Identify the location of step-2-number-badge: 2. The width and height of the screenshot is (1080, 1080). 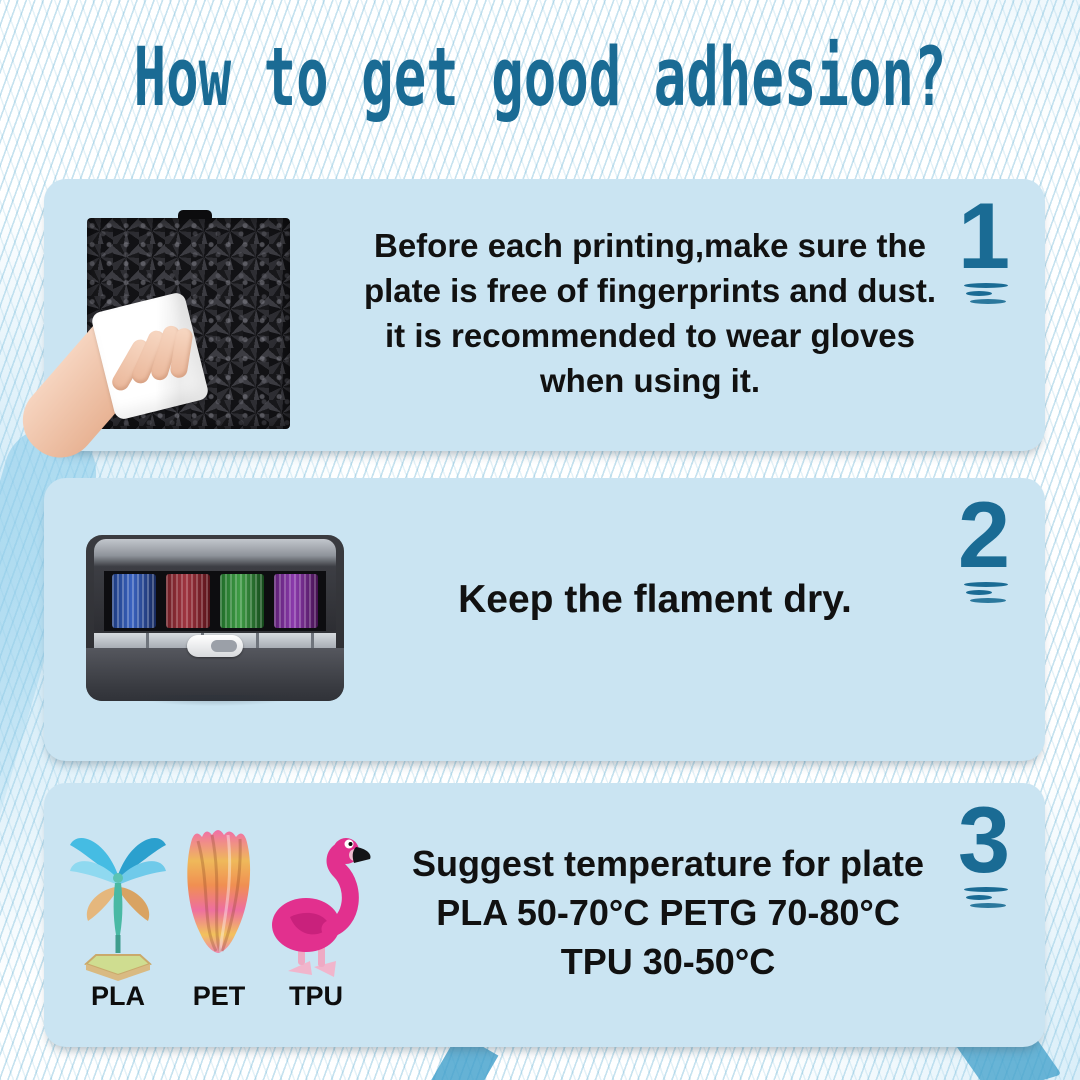
(984, 542).